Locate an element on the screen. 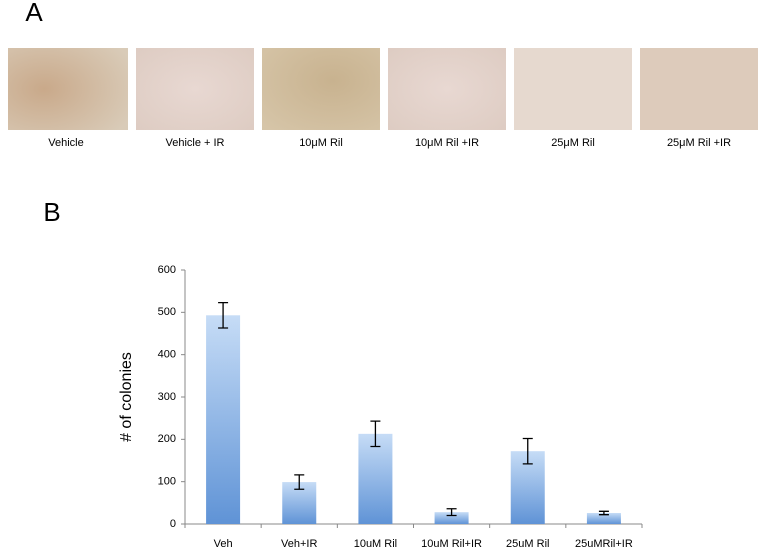 The image size is (758, 550). x-tick-label: Veh+IR is located at coordinates (299, 544).